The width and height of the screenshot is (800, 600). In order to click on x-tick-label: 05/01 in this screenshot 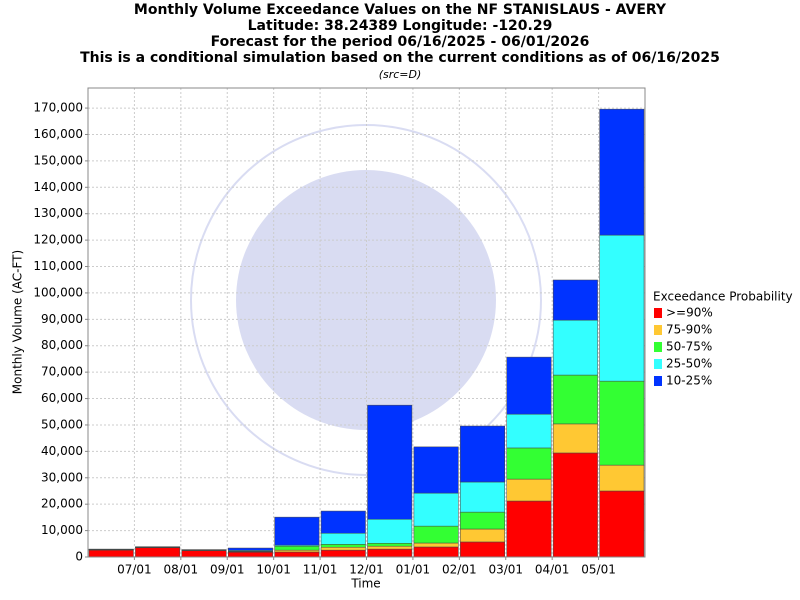, I will do `click(598, 570)`.